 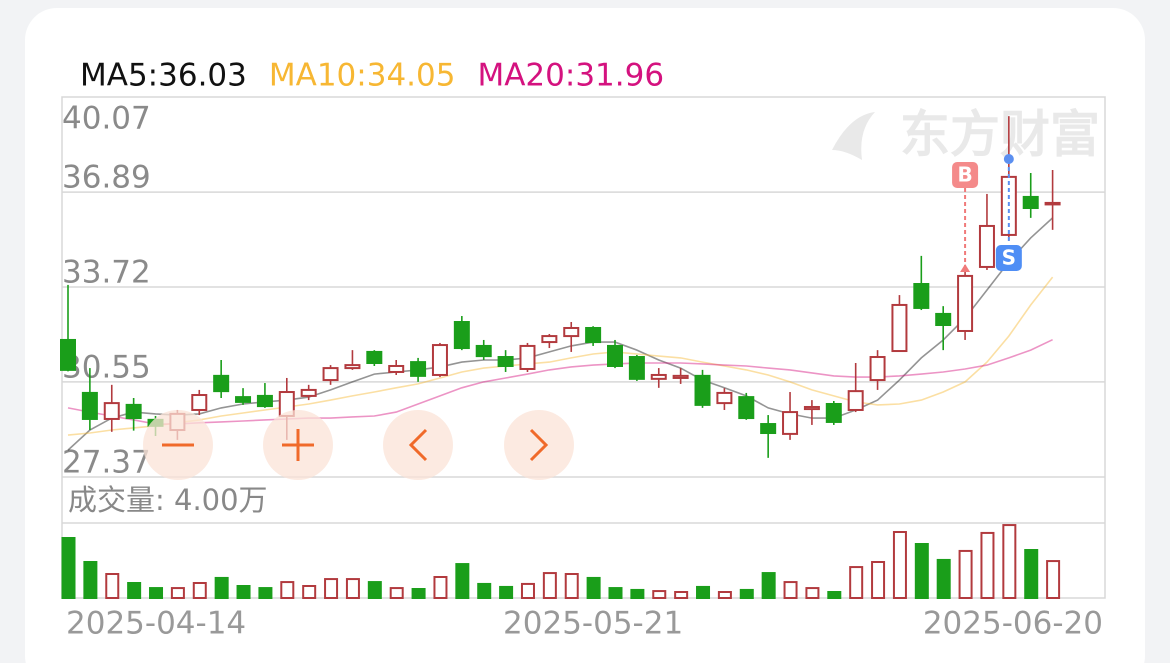 I want to click on buy-marker-arrow, so click(x=965, y=268).